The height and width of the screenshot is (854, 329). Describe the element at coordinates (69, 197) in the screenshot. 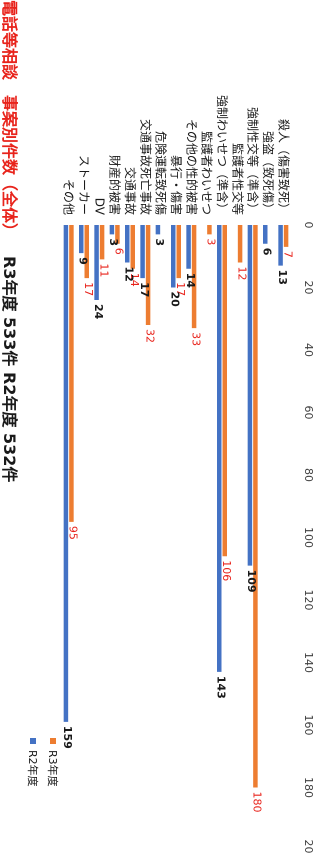

I see `category-label-15: その他` at that location.